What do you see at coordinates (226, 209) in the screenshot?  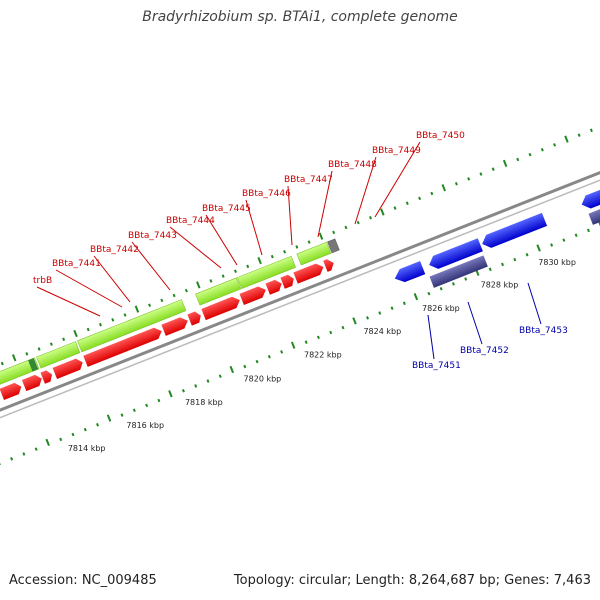 I see `forward-gene-label: BBta_7445` at bounding box center [226, 209].